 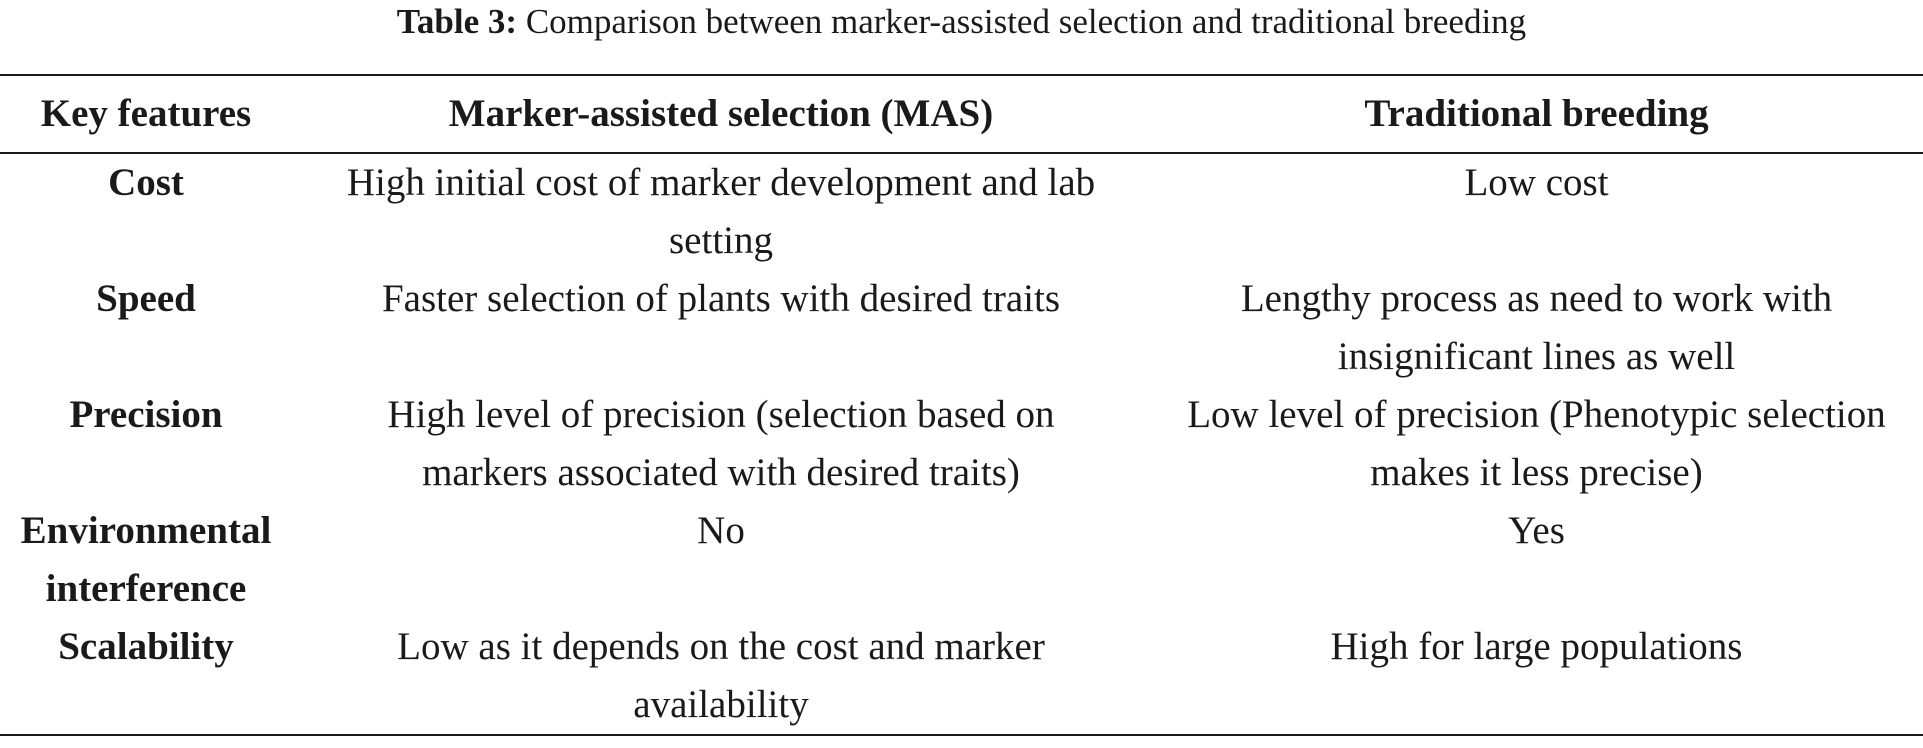 What do you see at coordinates (1536, 560) in the screenshot?
I see `traditional-cell: Yes` at bounding box center [1536, 560].